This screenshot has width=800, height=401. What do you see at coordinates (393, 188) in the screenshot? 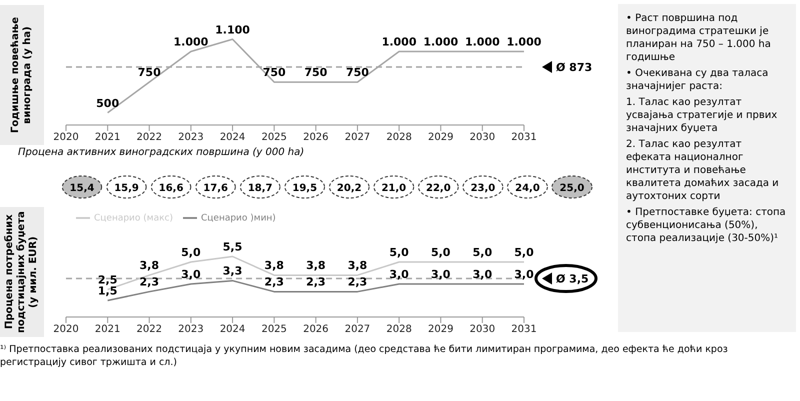
I see `data-label: 21,0` at bounding box center [393, 188].